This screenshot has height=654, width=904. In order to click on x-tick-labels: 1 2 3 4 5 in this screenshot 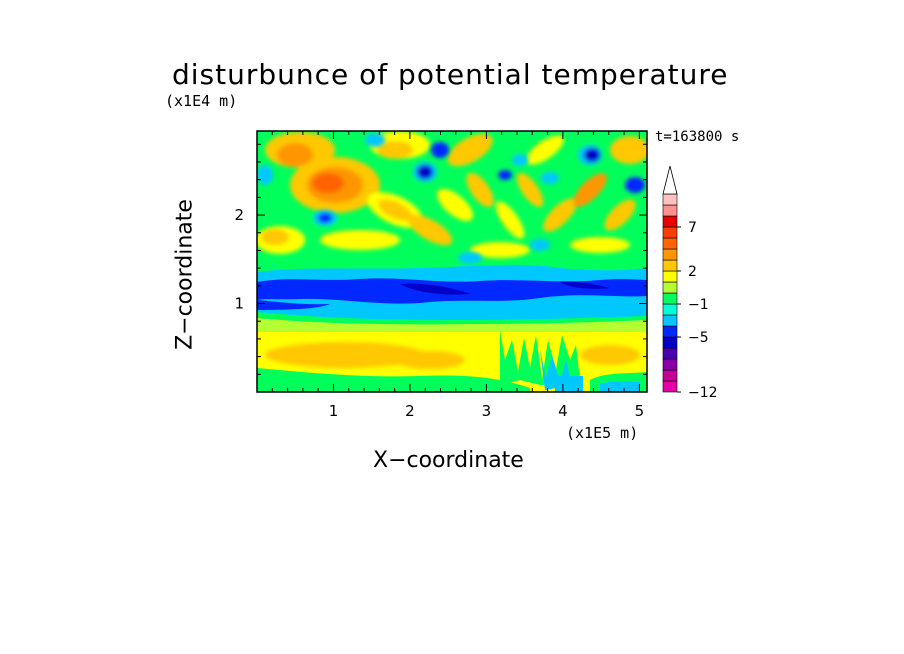, I will do `click(486, 411)`.